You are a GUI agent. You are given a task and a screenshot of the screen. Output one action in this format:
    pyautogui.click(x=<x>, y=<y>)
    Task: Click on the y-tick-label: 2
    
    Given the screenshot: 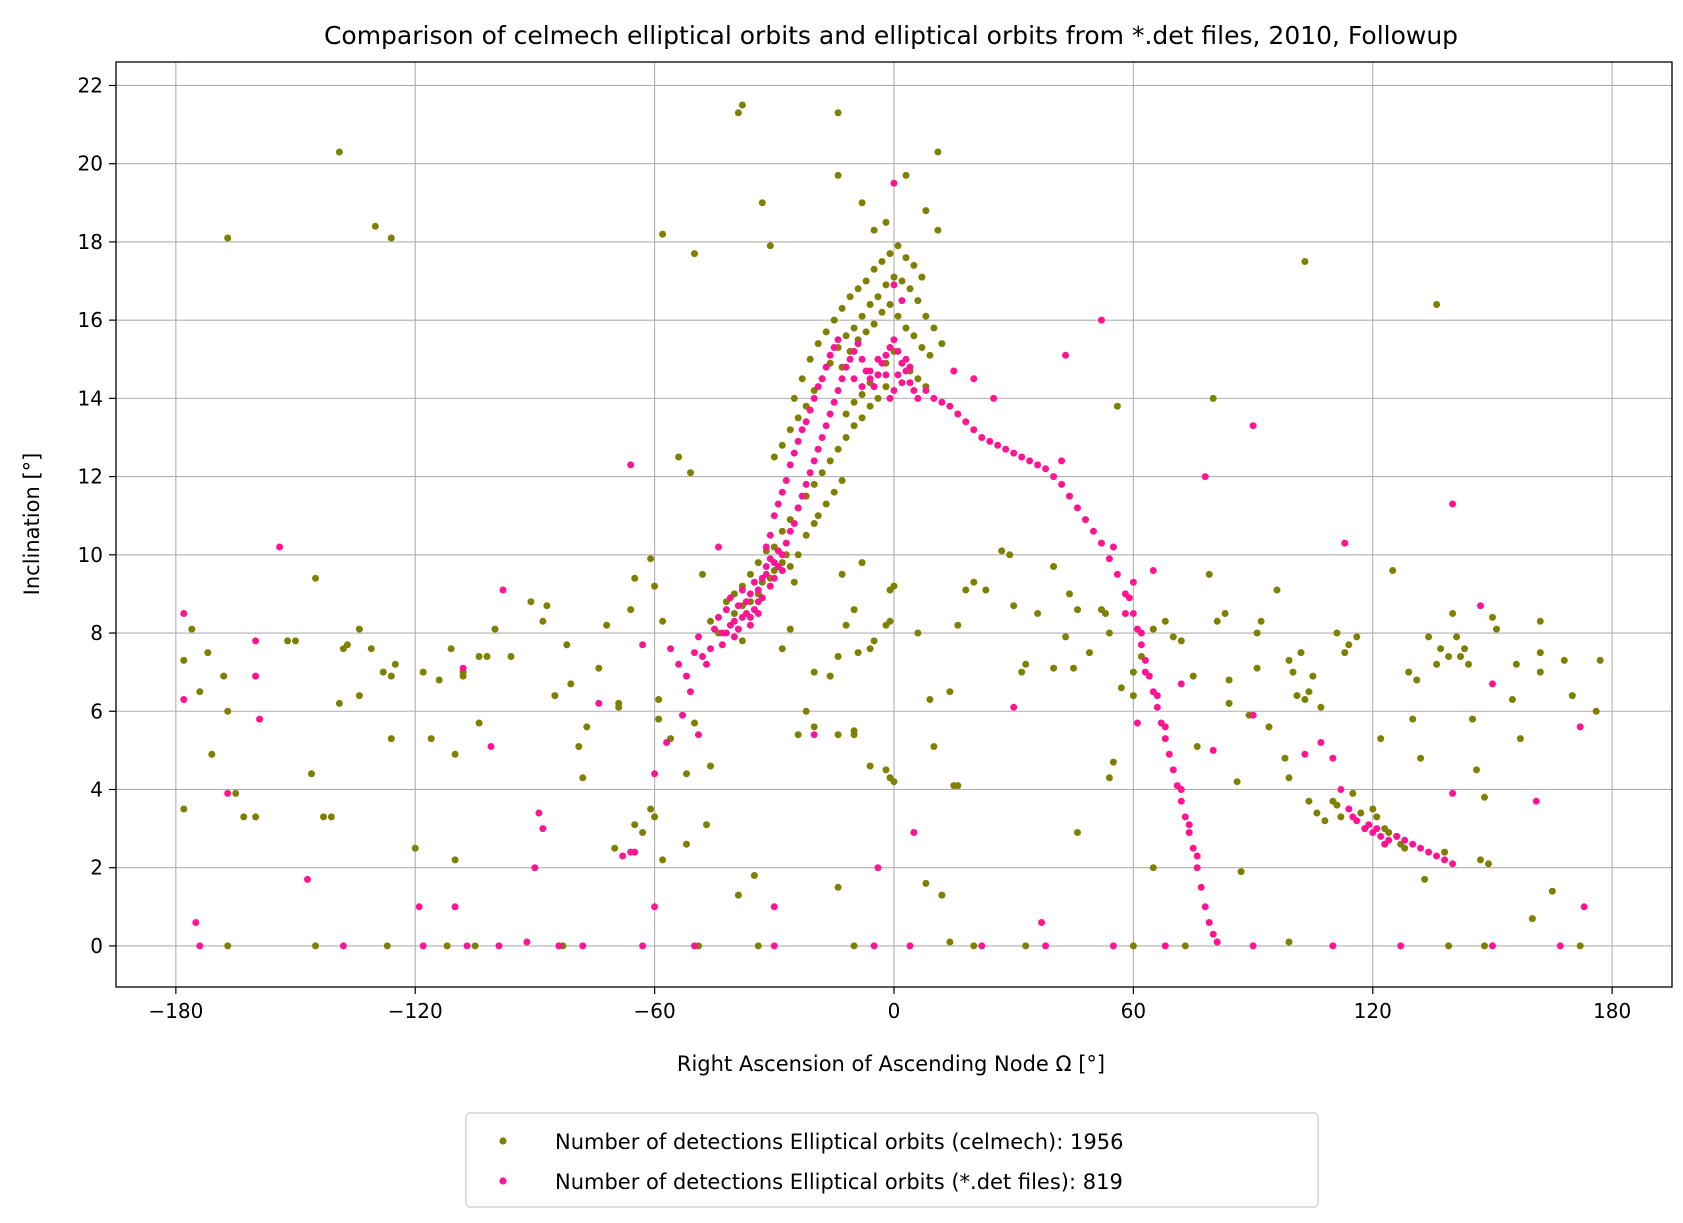 What is the action you would take?
    pyautogui.click(x=96, y=868)
    